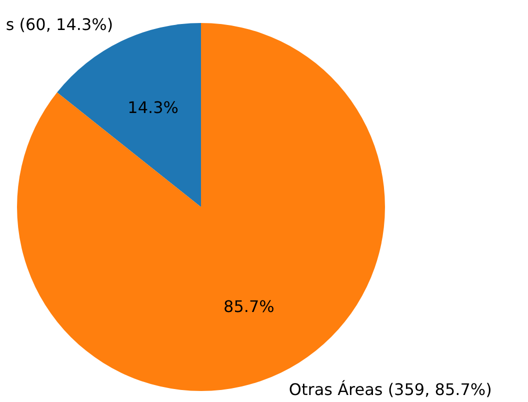 Image resolution: width=528 pixels, height=402 pixels. What do you see at coordinates (249, 306) in the screenshot?
I see `data-label: 85.7%` at bounding box center [249, 306].